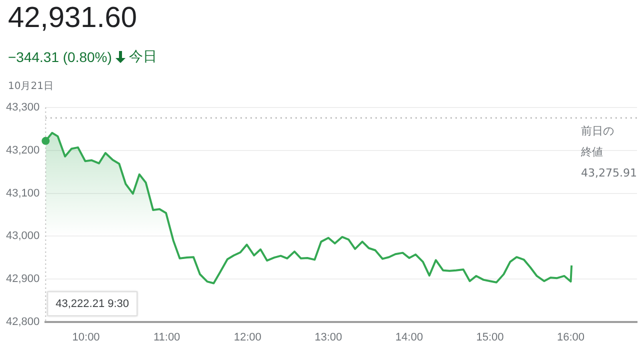 The width and height of the screenshot is (640, 347). Describe the element at coordinates (23, 236) in the screenshot. I see `y-tick-label: 43,000` at that location.